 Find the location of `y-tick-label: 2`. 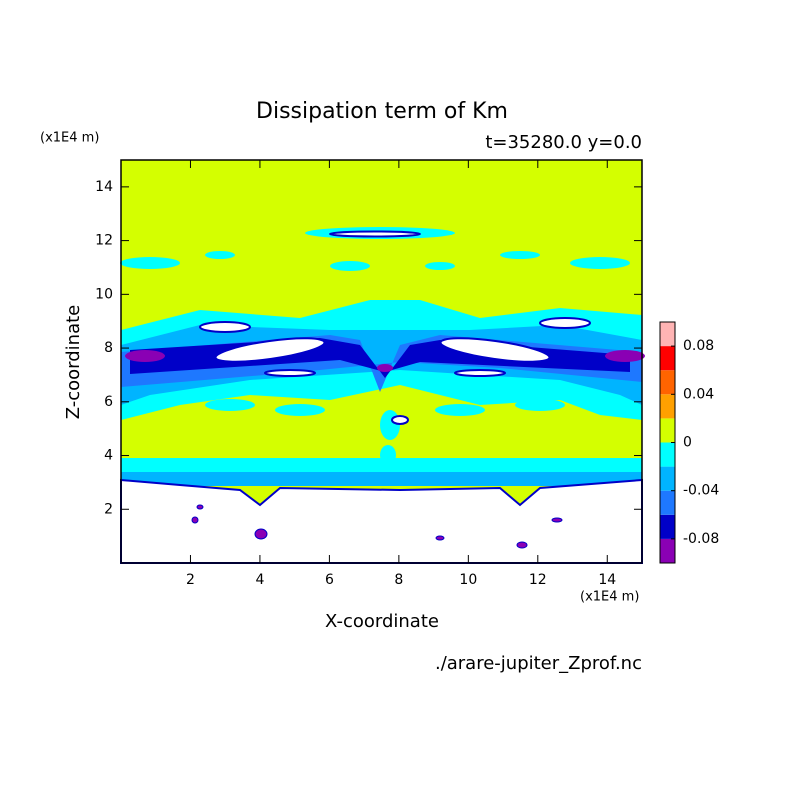

y-tick-label: 2 is located at coordinates (108, 509).